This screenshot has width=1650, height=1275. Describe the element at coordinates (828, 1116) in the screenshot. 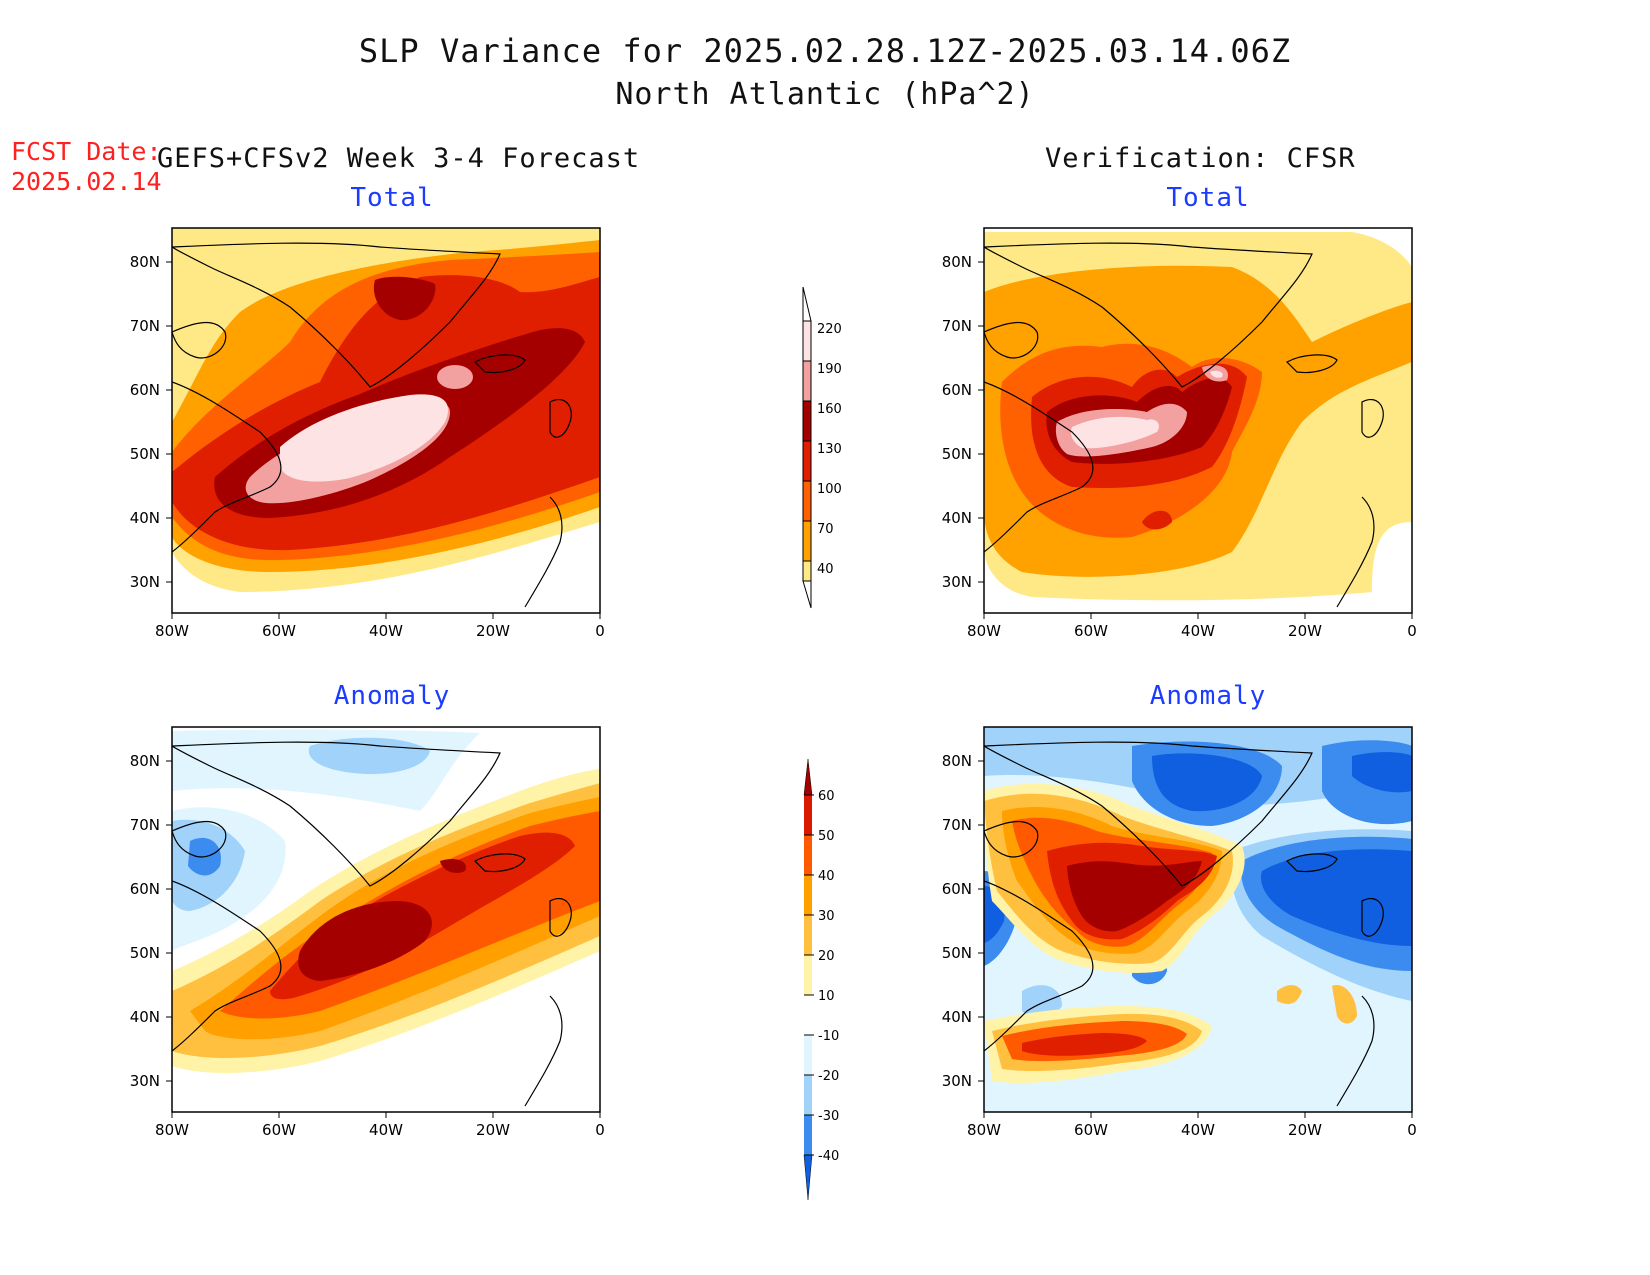

I see `colorbar-level: -30` at that location.